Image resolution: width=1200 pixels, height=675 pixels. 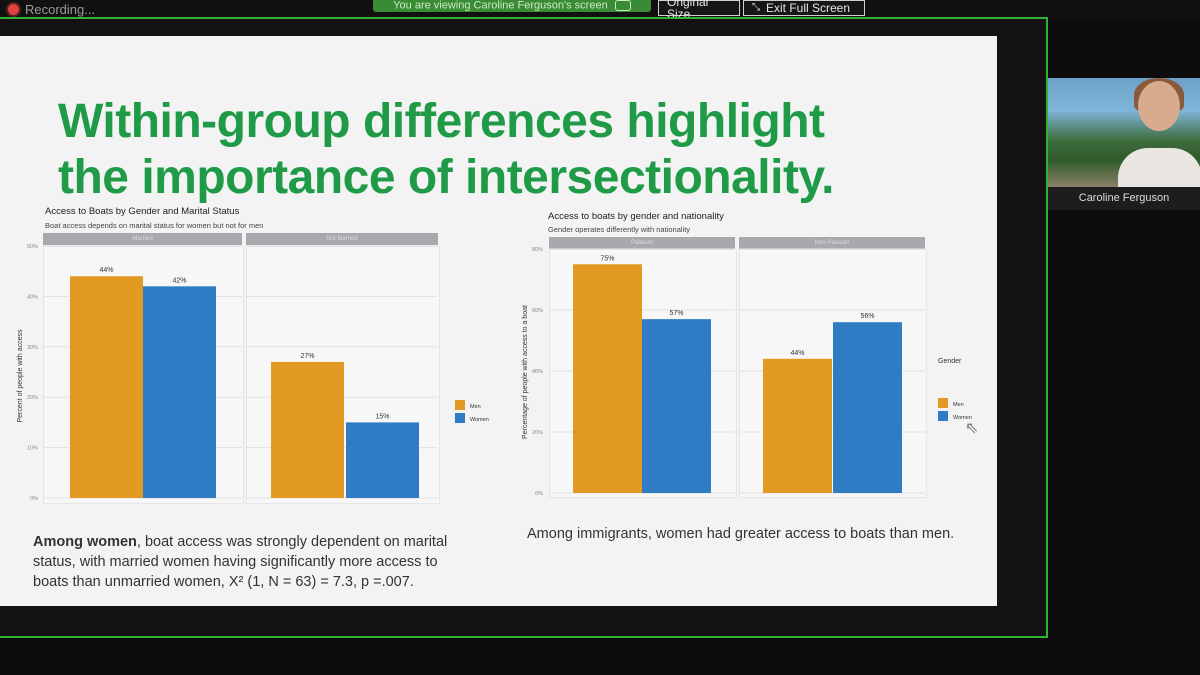 I want to click on chart-1-y-axis-label: Percent of people with access, so click(x=20, y=375).